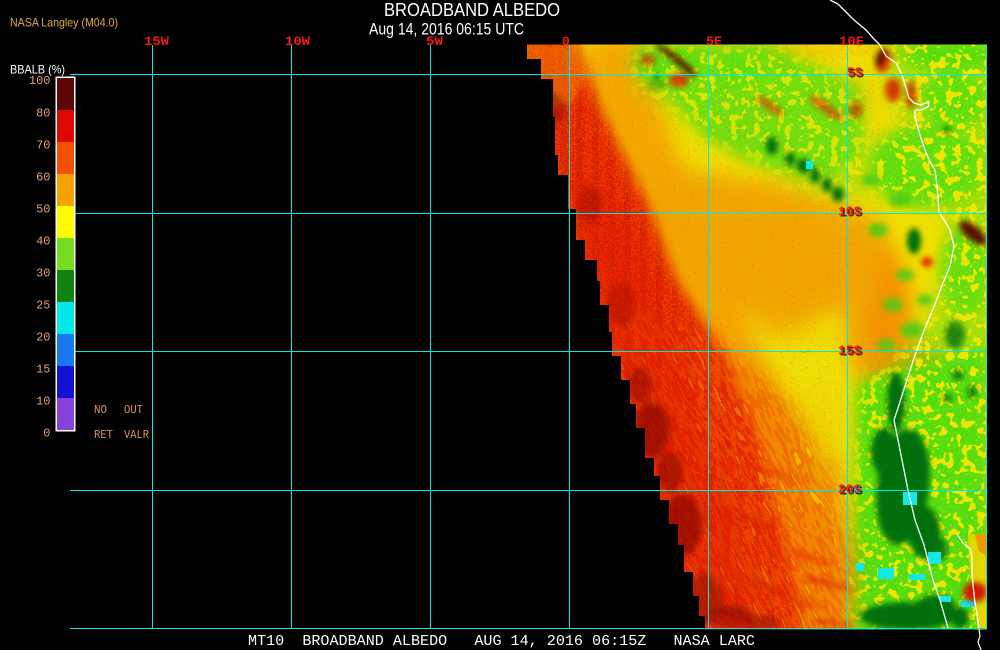 The image size is (1000, 650). Describe the element at coordinates (43, 370) in the screenshot. I see `svg-text: 15` at that location.